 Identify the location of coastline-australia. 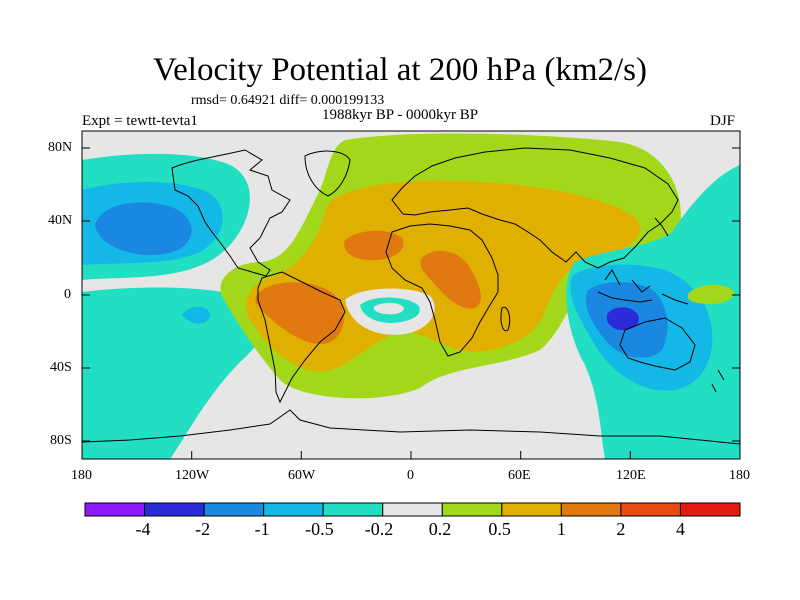
(657, 344).